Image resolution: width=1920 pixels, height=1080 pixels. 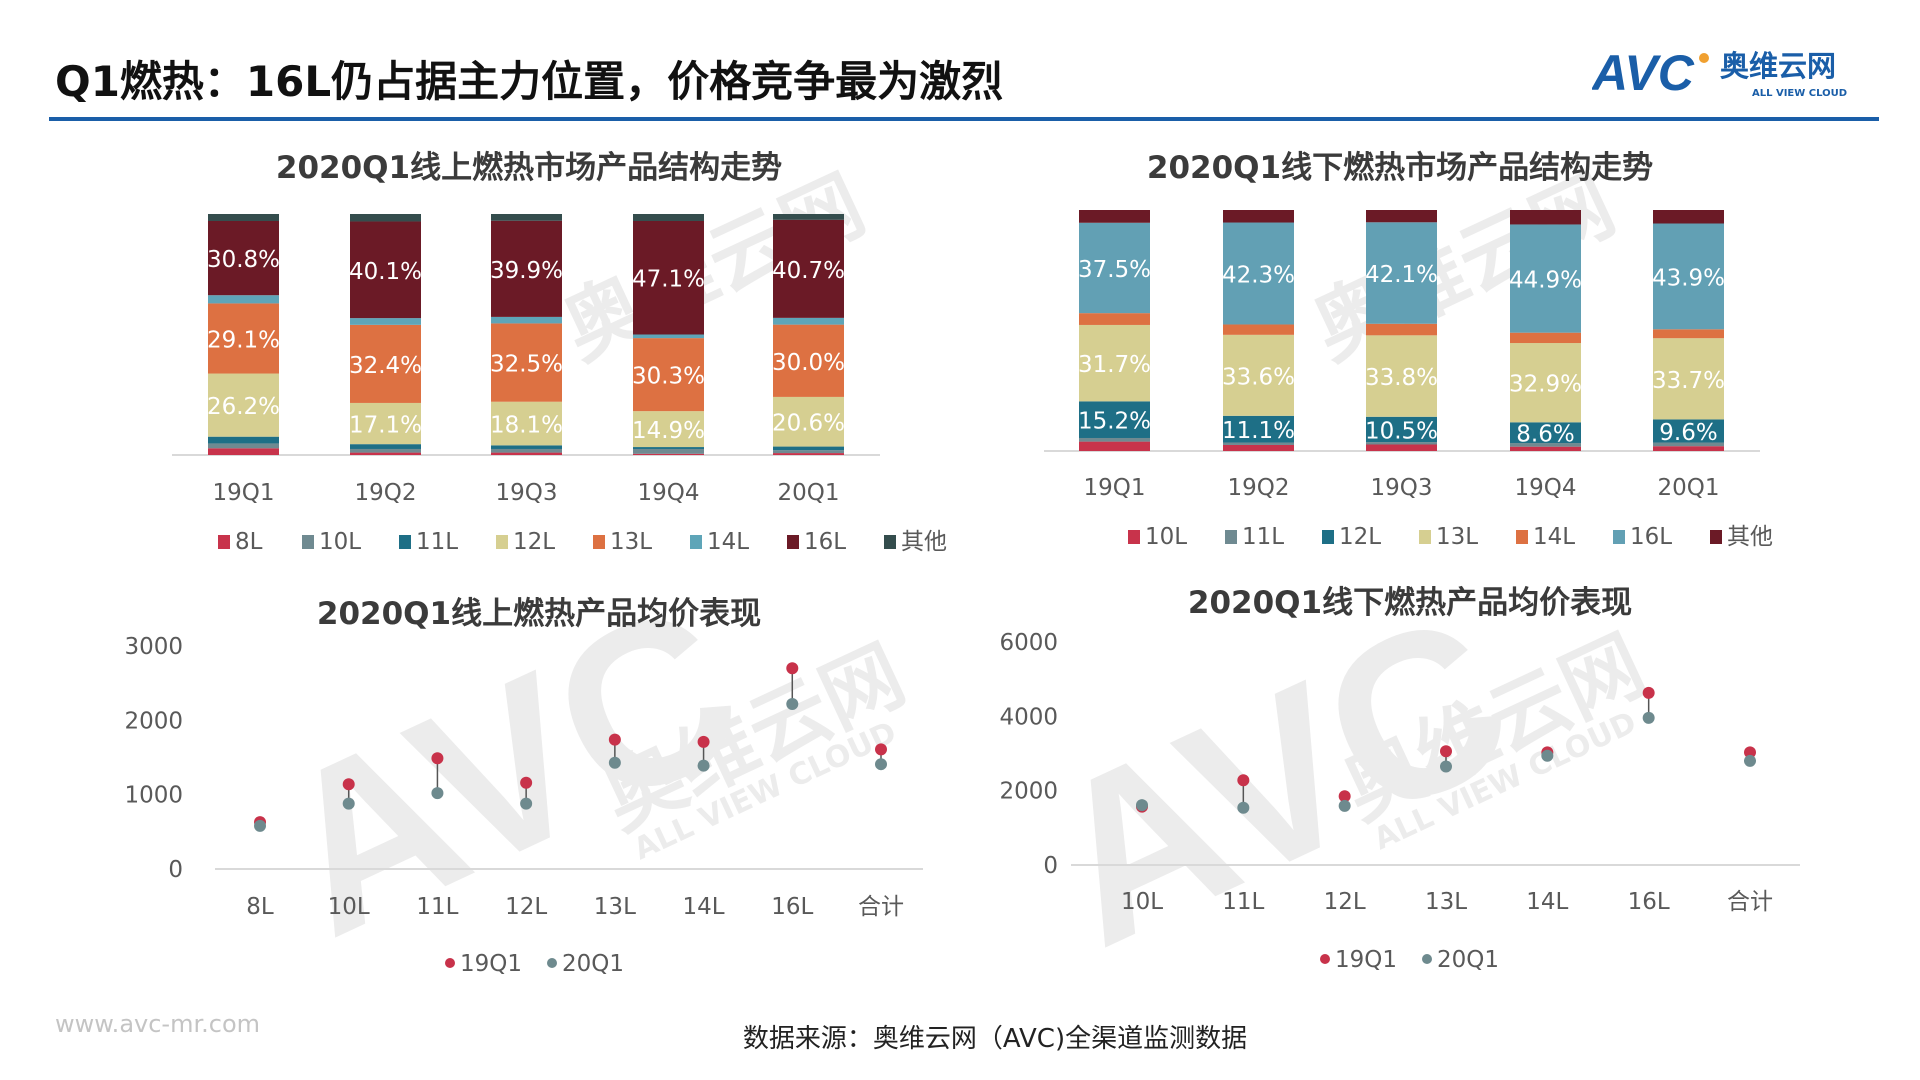 What do you see at coordinates (1545, 445) in the screenshot?
I see `offline-structure-bar-segment-11L-19Q4` at bounding box center [1545, 445].